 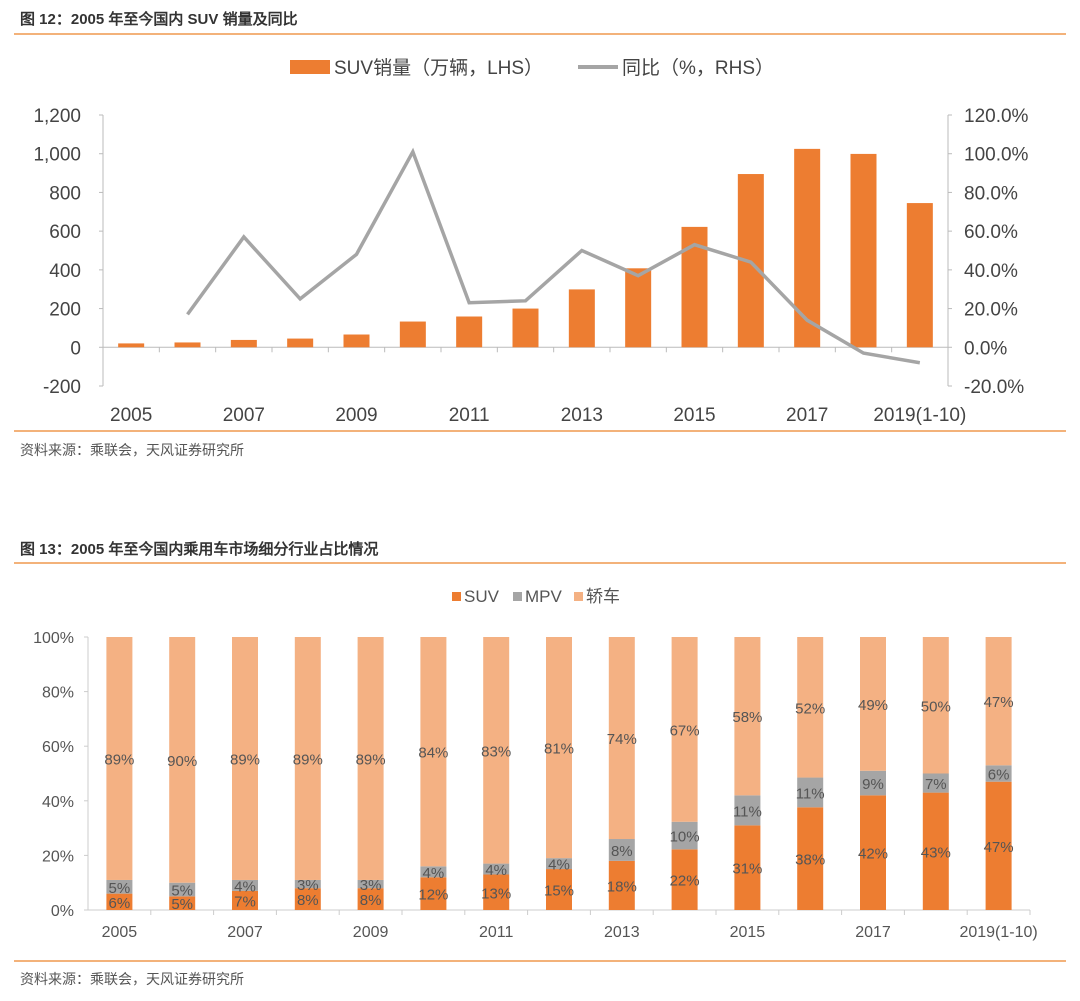 I want to click on bar-segment-轿车-2015, so click(x=747, y=716).